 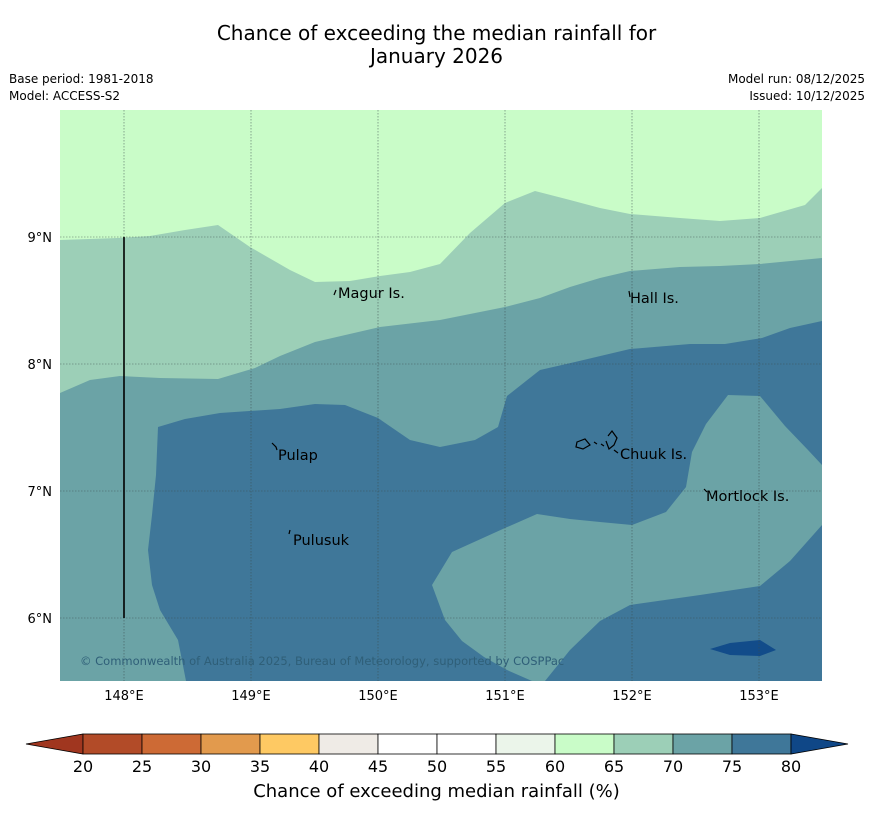 What do you see at coordinates (759, 696) in the screenshot?
I see `lon-tick-153: 153°E` at bounding box center [759, 696].